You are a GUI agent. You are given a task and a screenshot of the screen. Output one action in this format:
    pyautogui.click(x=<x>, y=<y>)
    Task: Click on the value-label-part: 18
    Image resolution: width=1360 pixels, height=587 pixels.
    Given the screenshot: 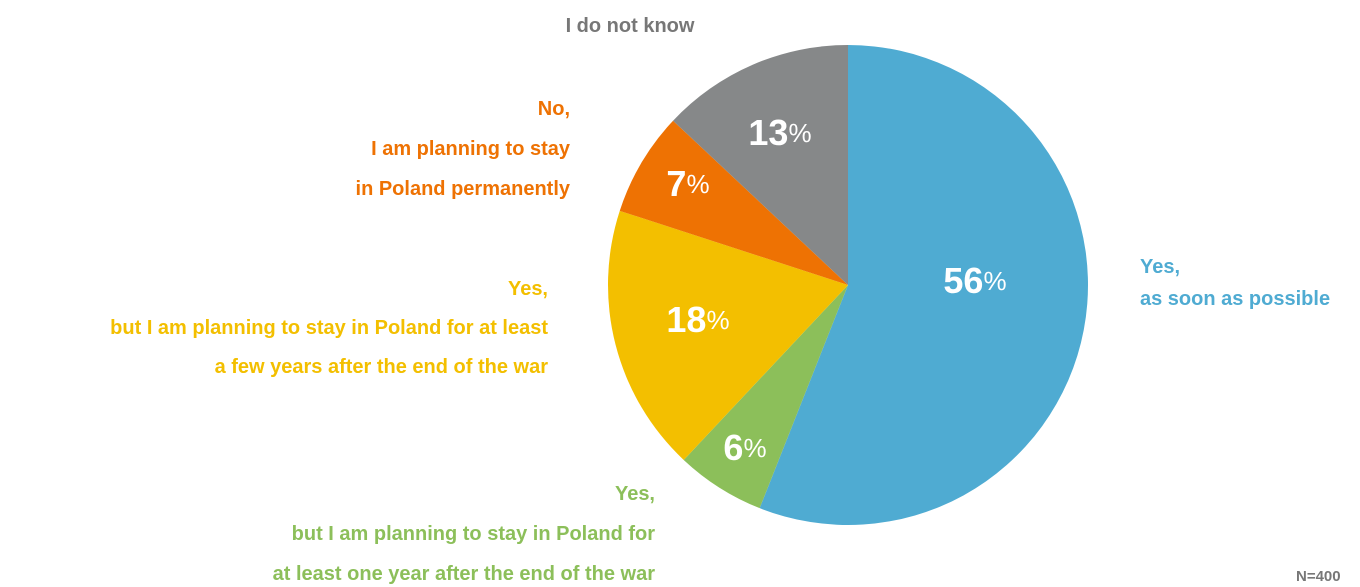 What is the action you would take?
    pyautogui.click(x=686, y=319)
    